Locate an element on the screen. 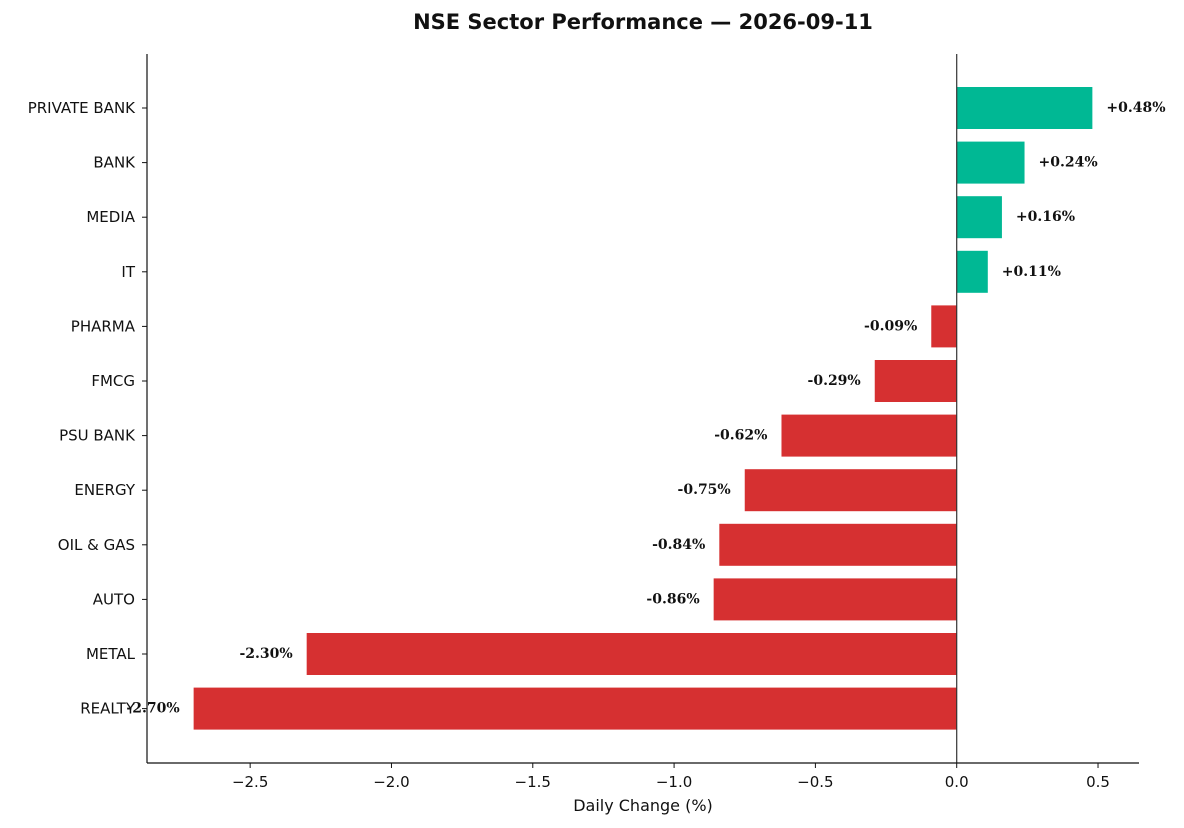 This screenshot has width=1184, height=828. y-tick-label: OIL & GAS is located at coordinates (96, 545).